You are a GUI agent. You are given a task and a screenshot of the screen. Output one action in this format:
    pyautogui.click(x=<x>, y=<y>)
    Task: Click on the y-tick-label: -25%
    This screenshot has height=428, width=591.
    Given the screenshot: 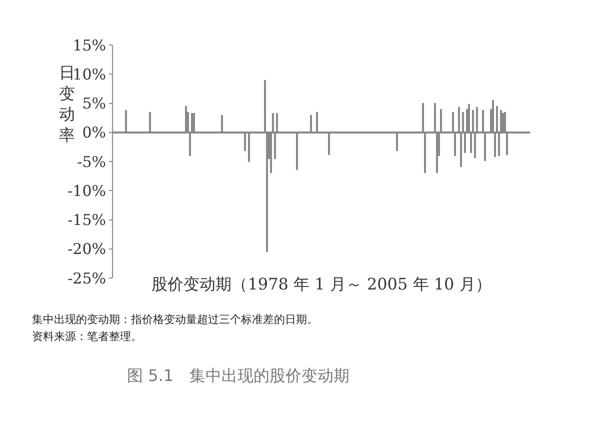 What is the action you would take?
    pyautogui.click(x=87, y=278)
    